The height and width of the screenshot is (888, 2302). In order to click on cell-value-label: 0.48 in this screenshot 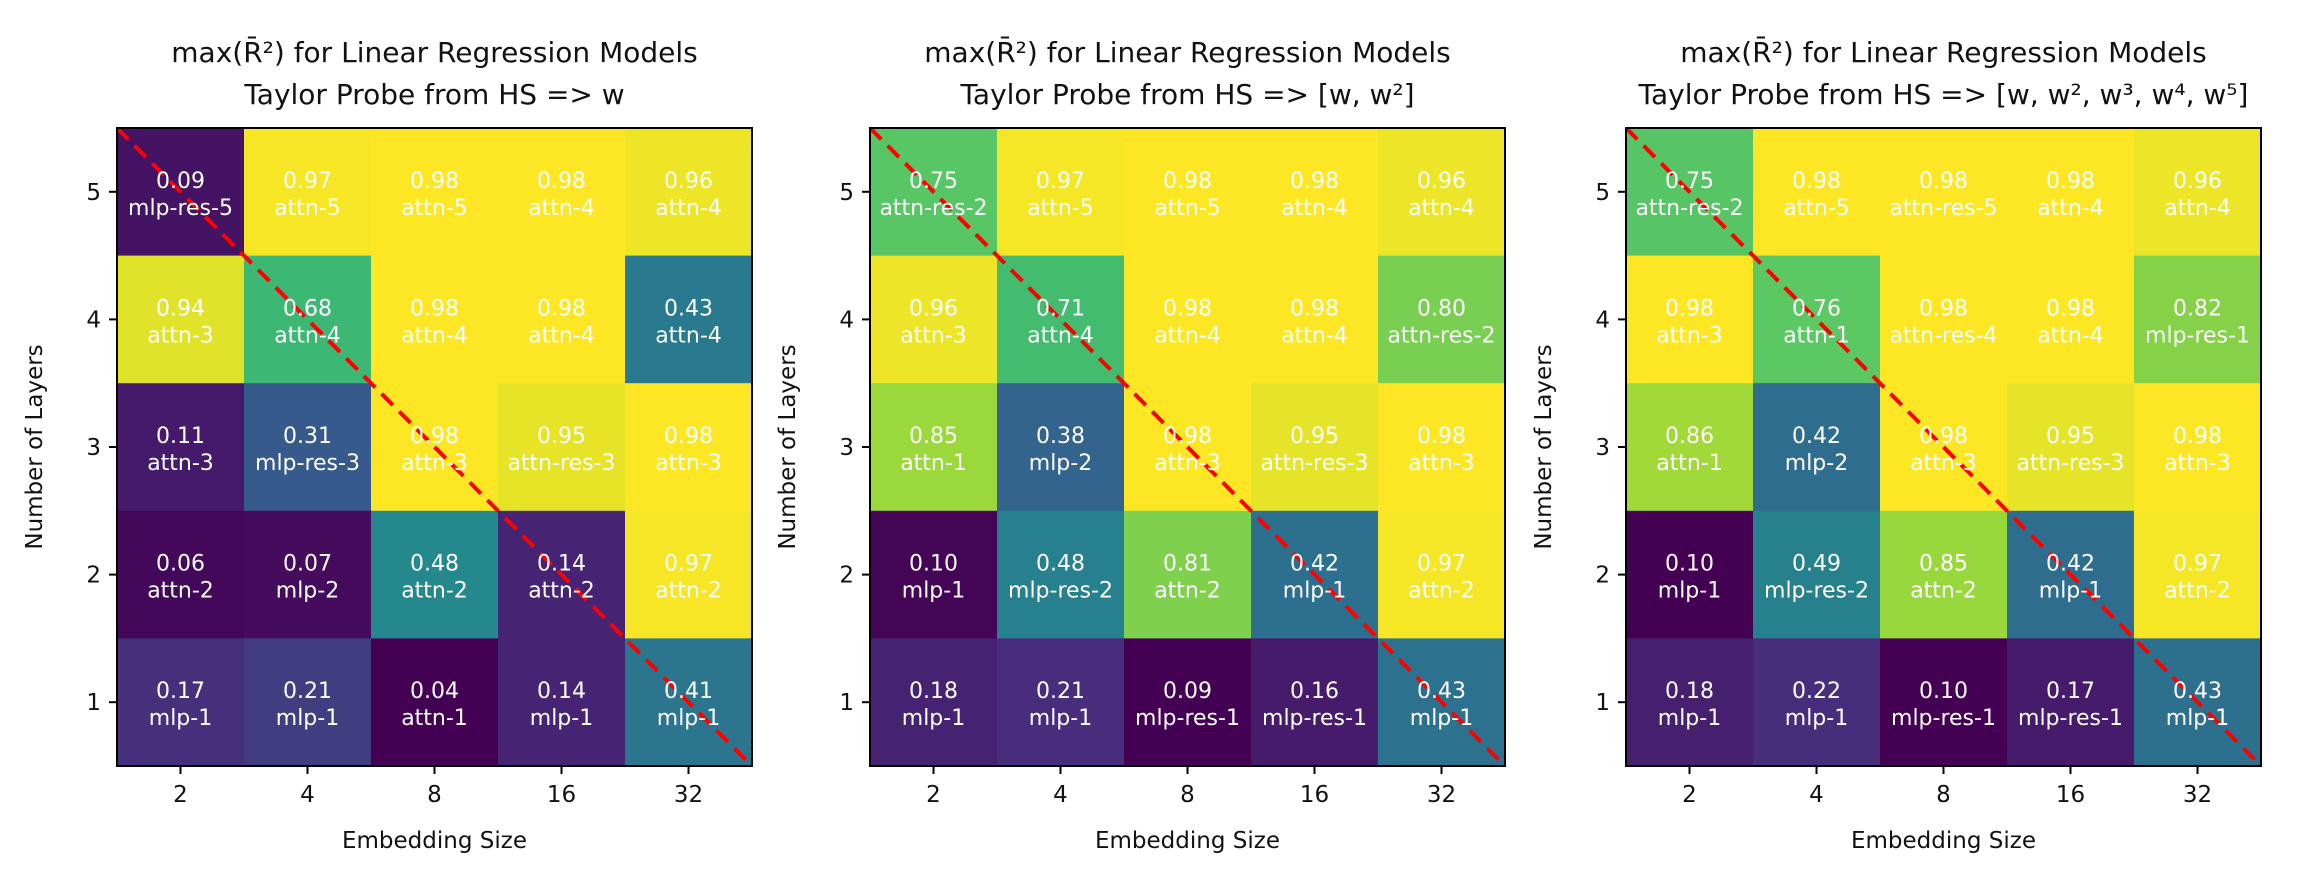, I will do `click(1060, 564)`.